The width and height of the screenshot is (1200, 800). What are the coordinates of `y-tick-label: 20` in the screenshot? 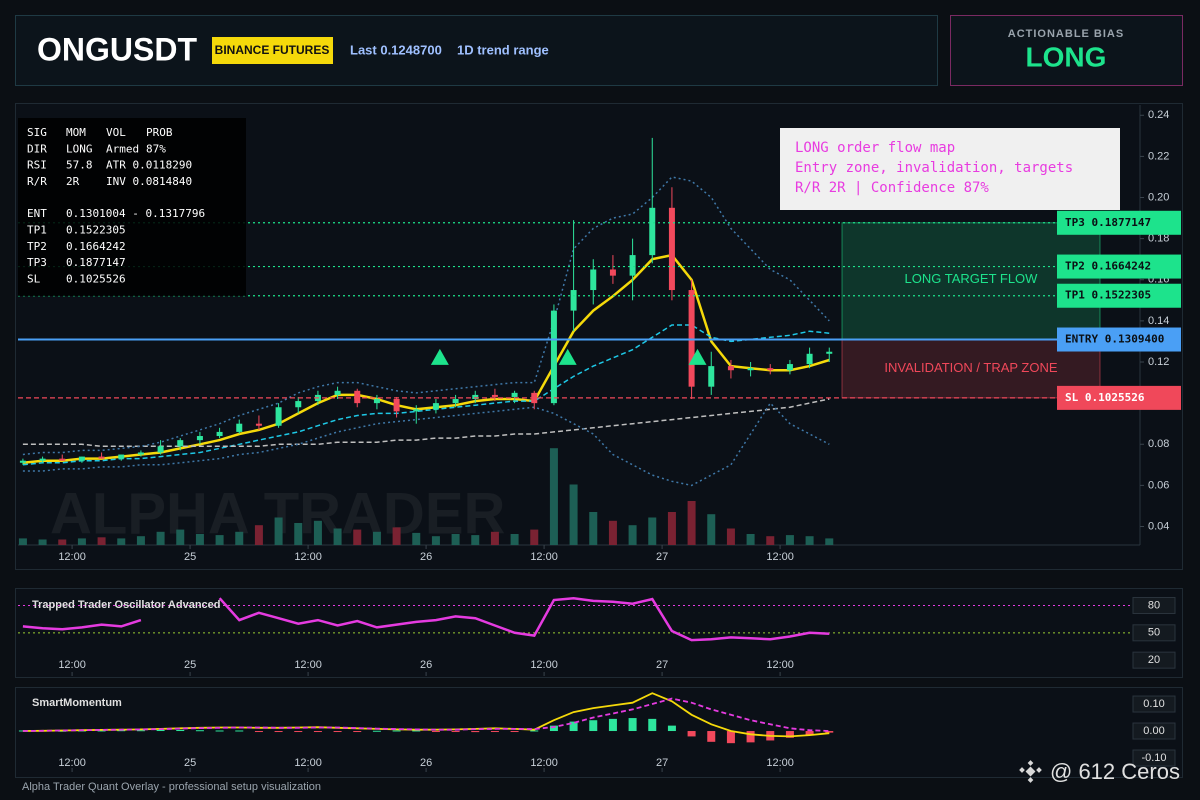 It's located at (1154, 660).